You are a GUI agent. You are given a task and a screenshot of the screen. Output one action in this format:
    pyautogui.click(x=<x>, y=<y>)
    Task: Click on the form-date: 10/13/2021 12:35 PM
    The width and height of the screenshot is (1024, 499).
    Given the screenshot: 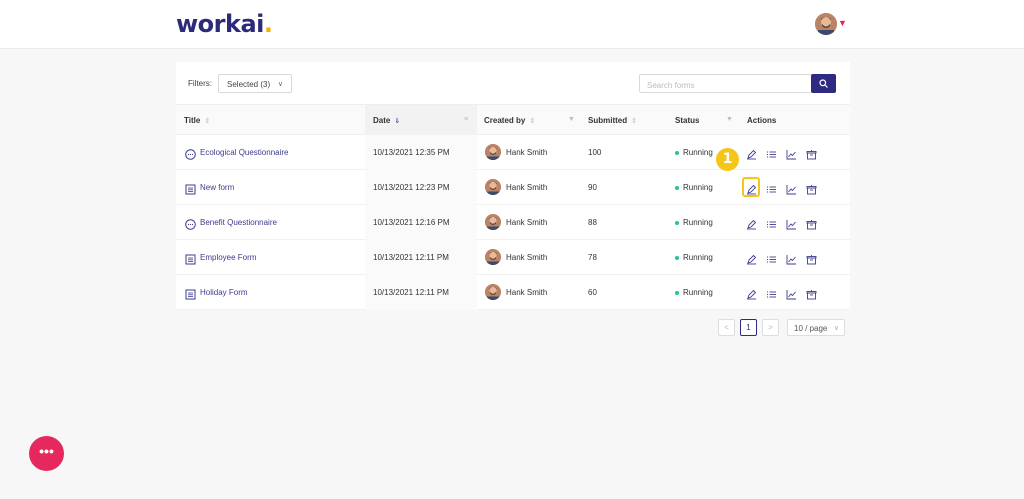 What is the action you would take?
    pyautogui.click(x=411, y=152)
    